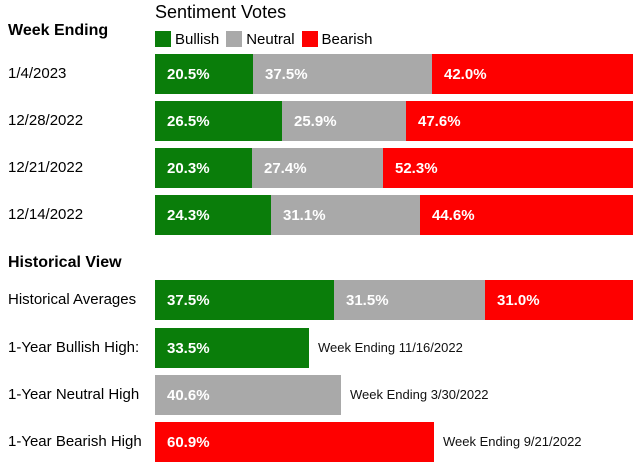 This screenshot has height=468, width=640. I want to click on bearish-value-label: 47.6%, so click(439, 121).